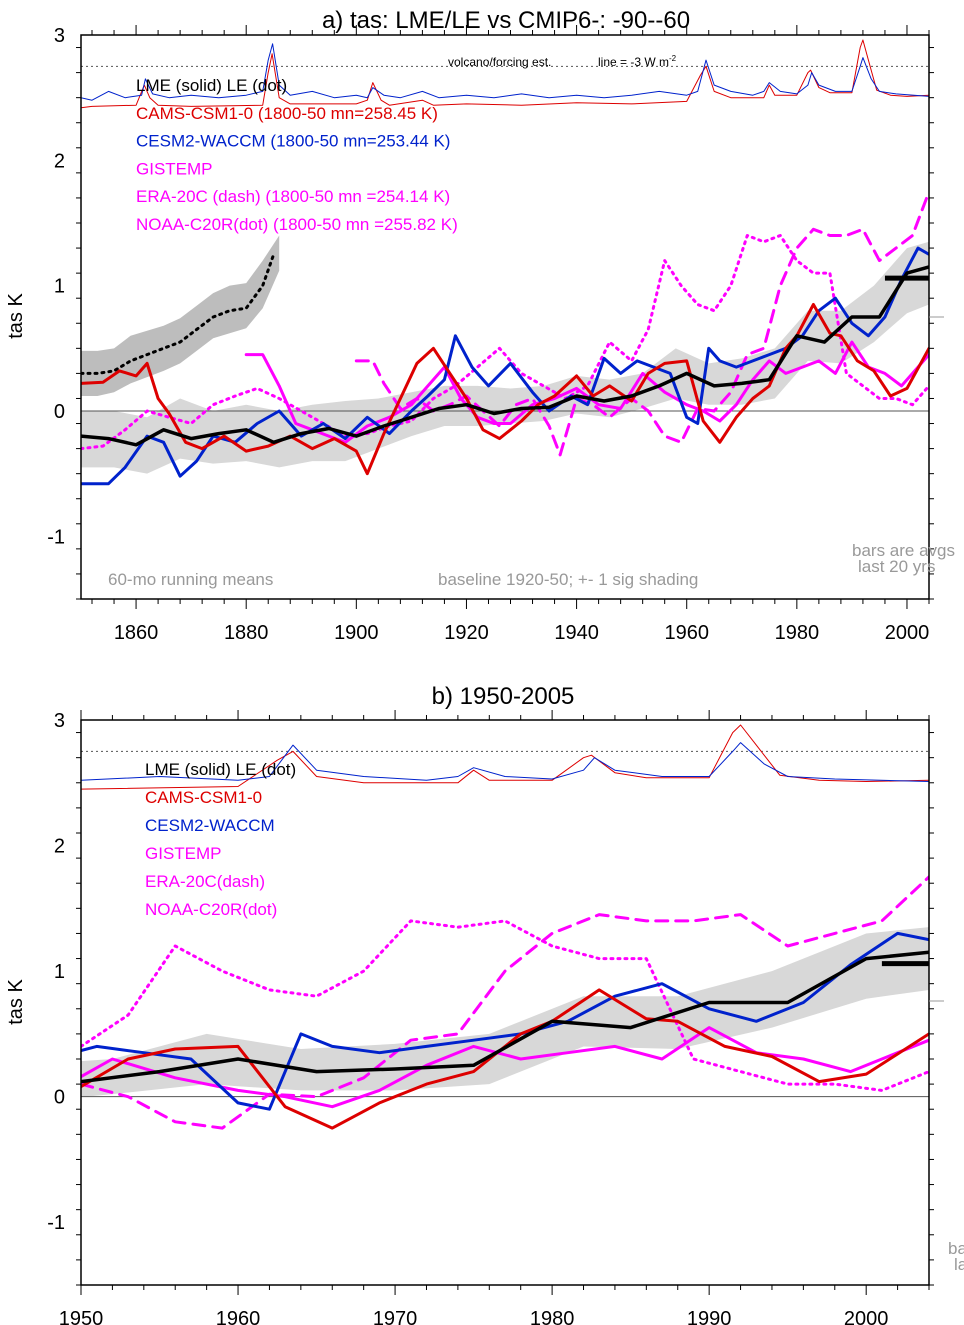 Image resolution: width=964 pixels, height=1325 pixels. I want to click on x-tick-label: 1860, so click(136, 633).